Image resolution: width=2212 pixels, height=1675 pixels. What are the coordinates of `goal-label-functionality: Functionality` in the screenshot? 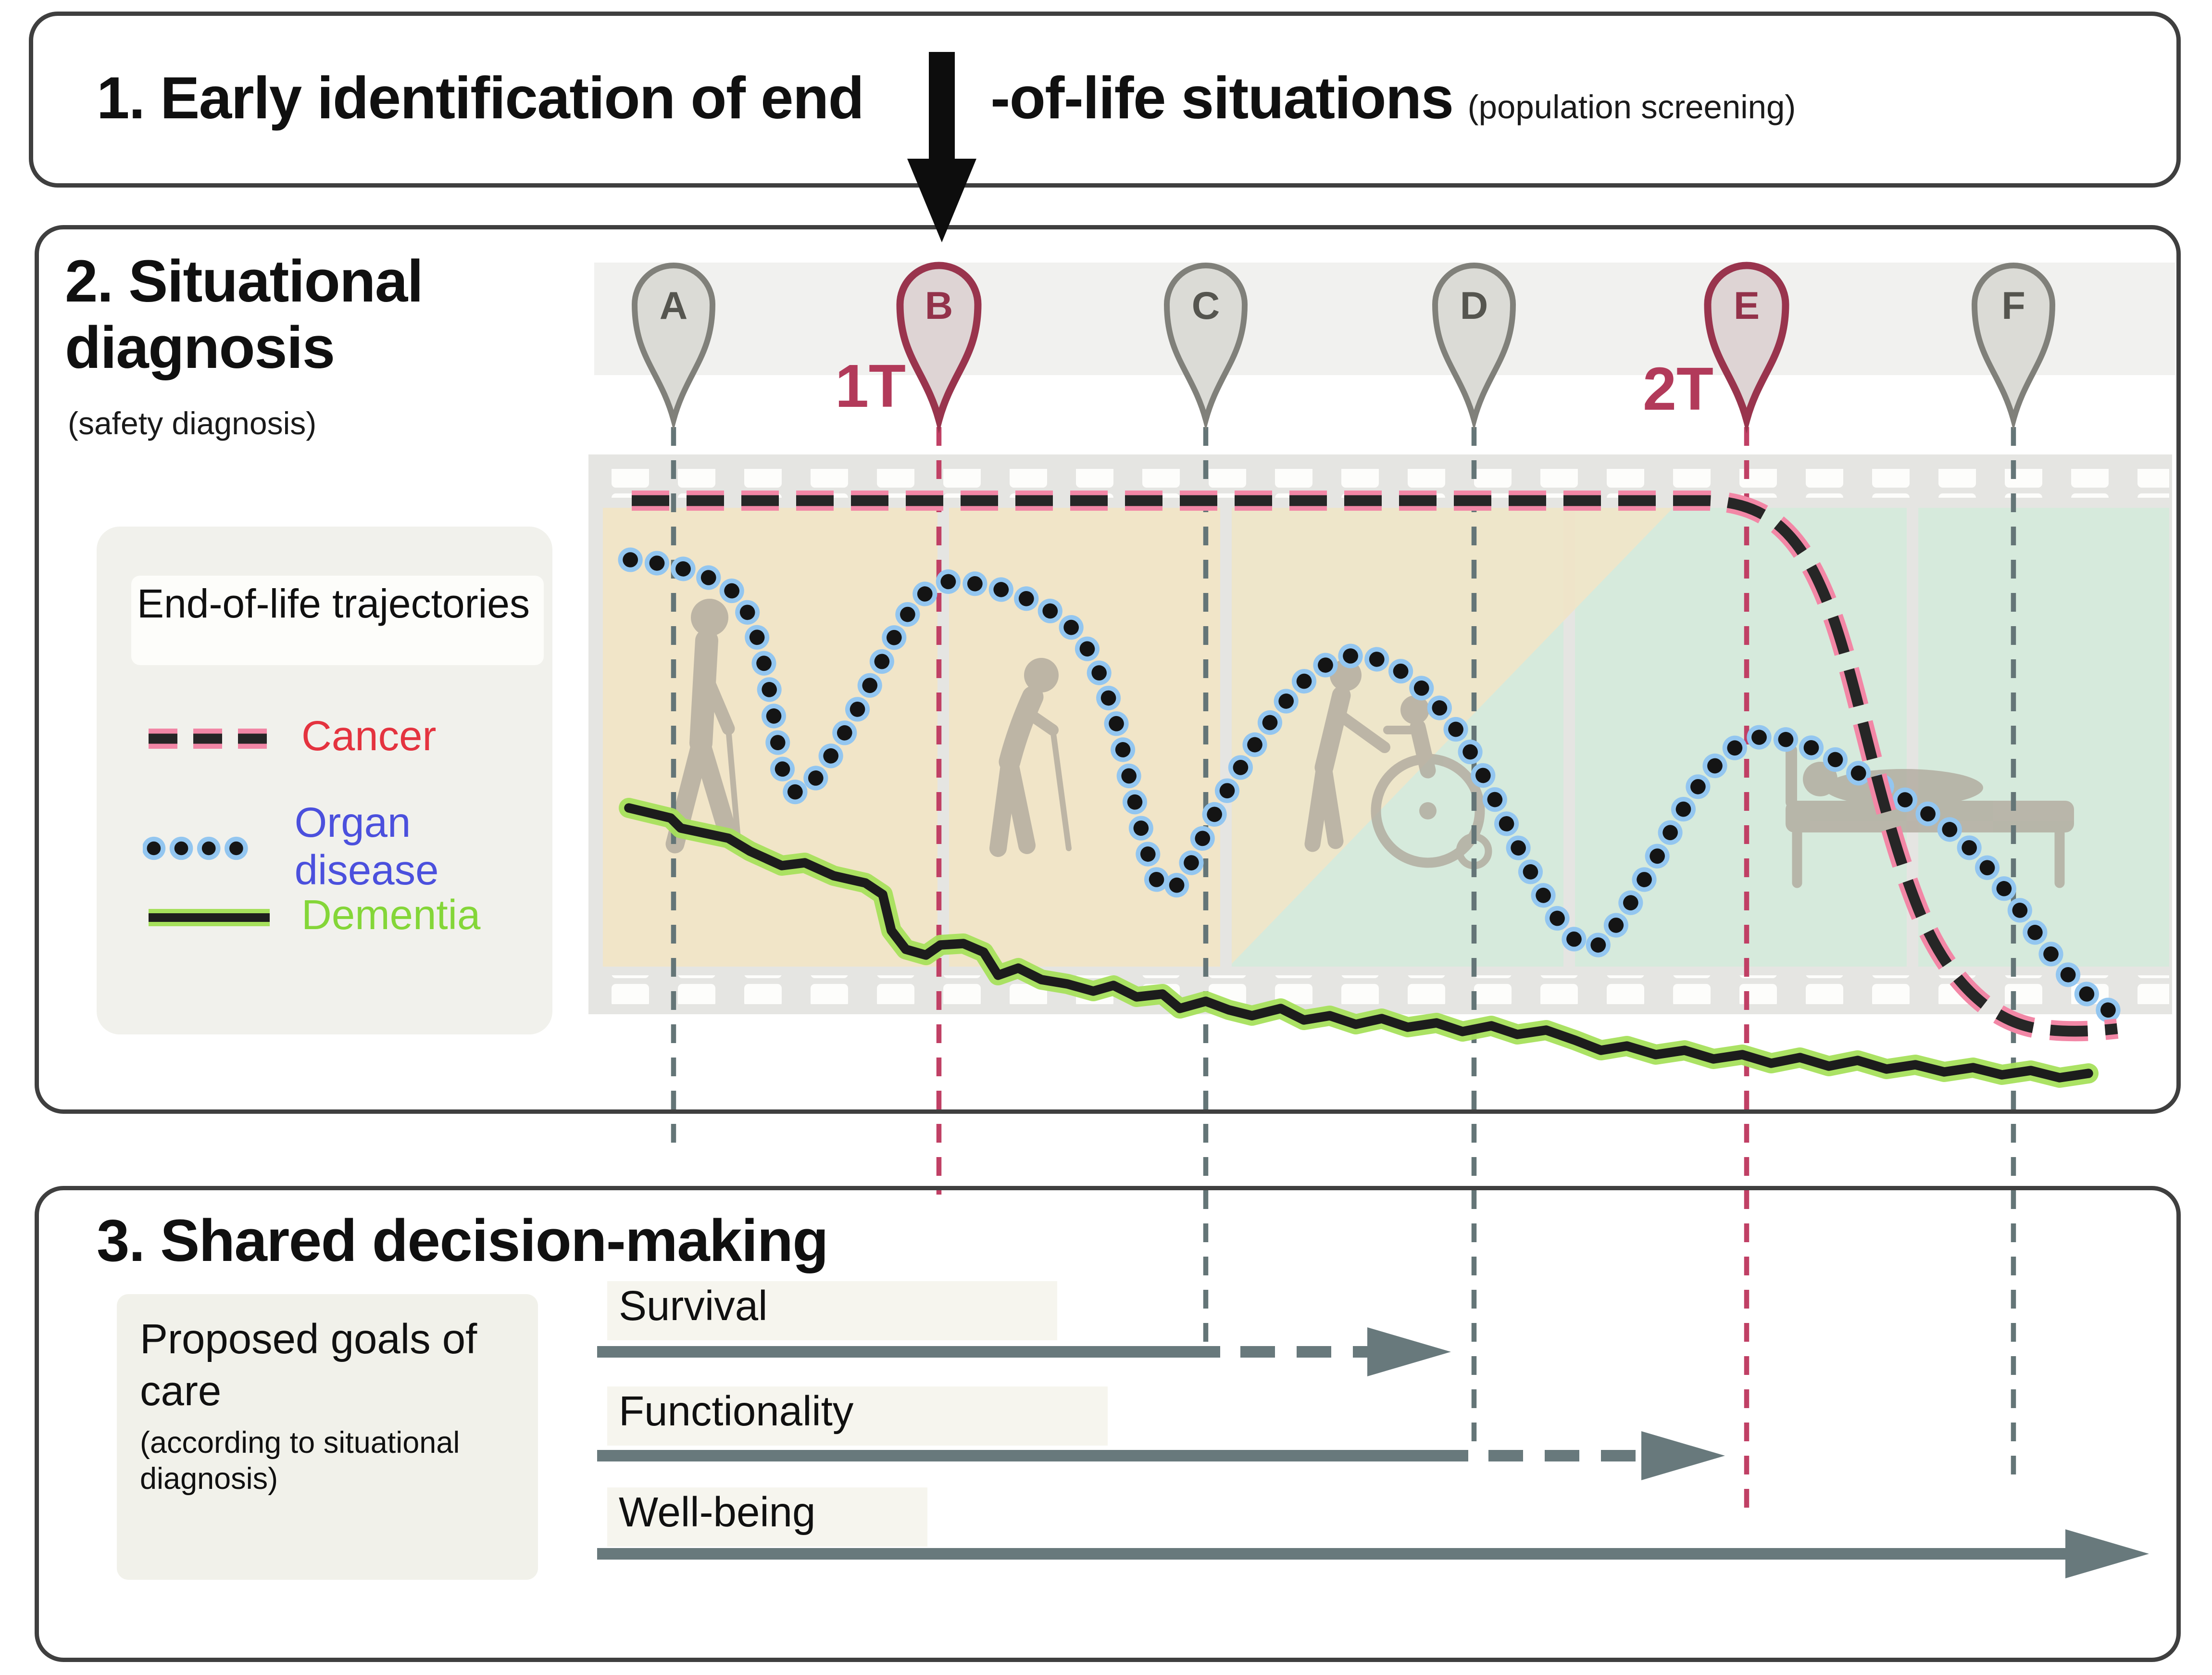 It's located at (857, 1416).